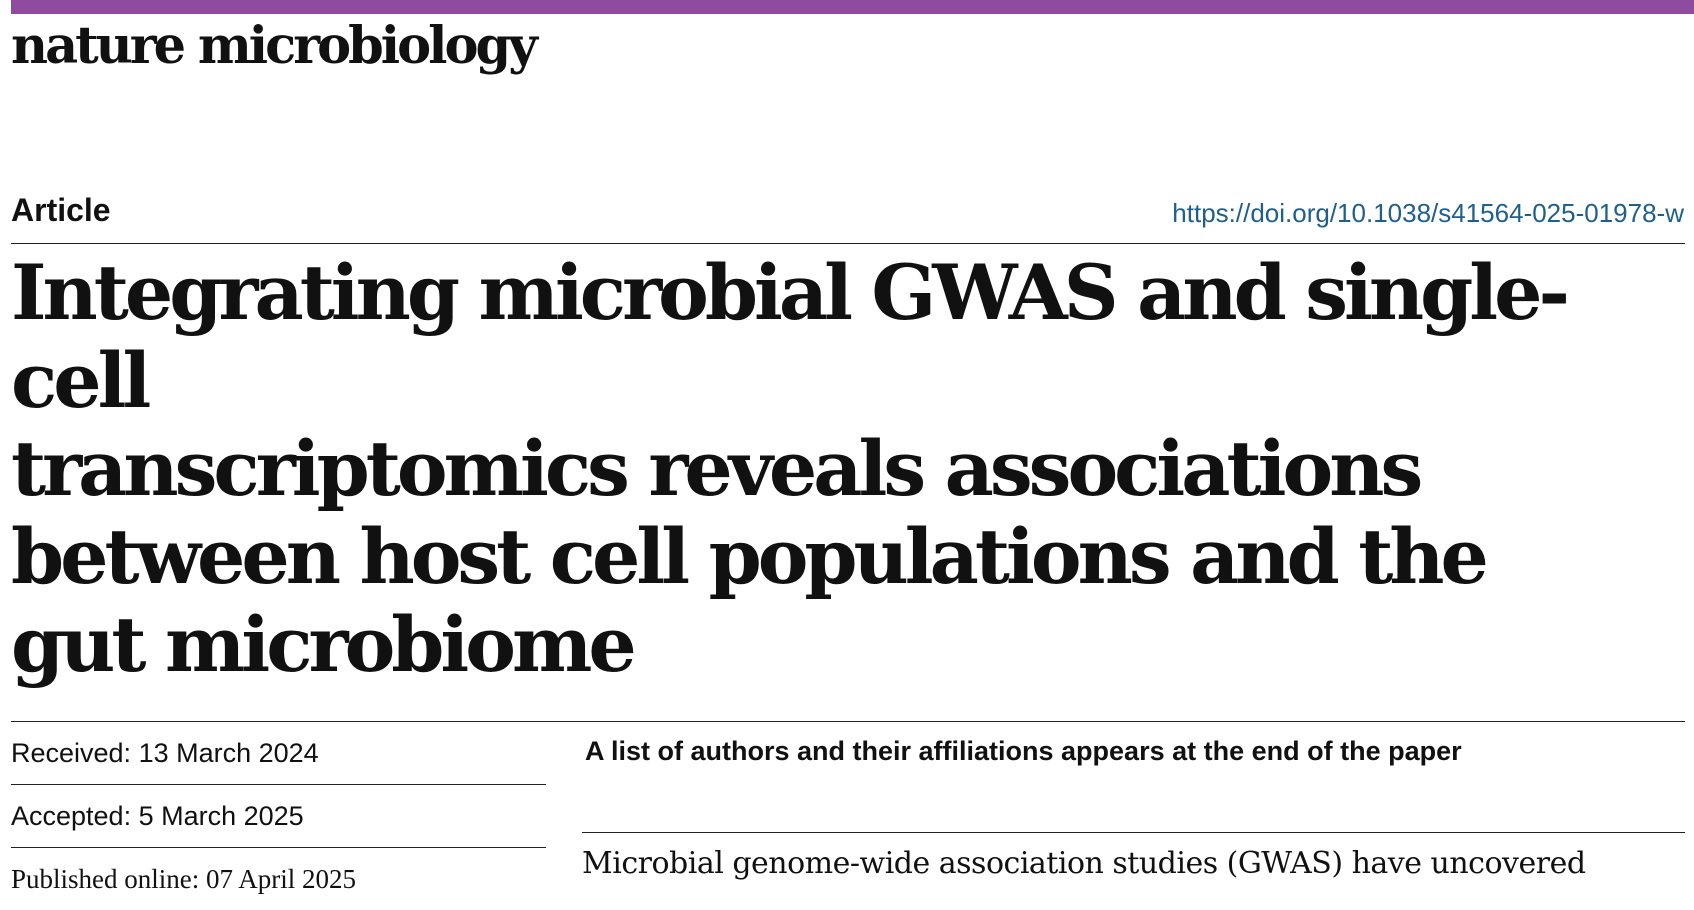 Image resolution: width=1694 pixels, height=910 pixels. I want to click on journal-brand-bar, so click(852, 7).